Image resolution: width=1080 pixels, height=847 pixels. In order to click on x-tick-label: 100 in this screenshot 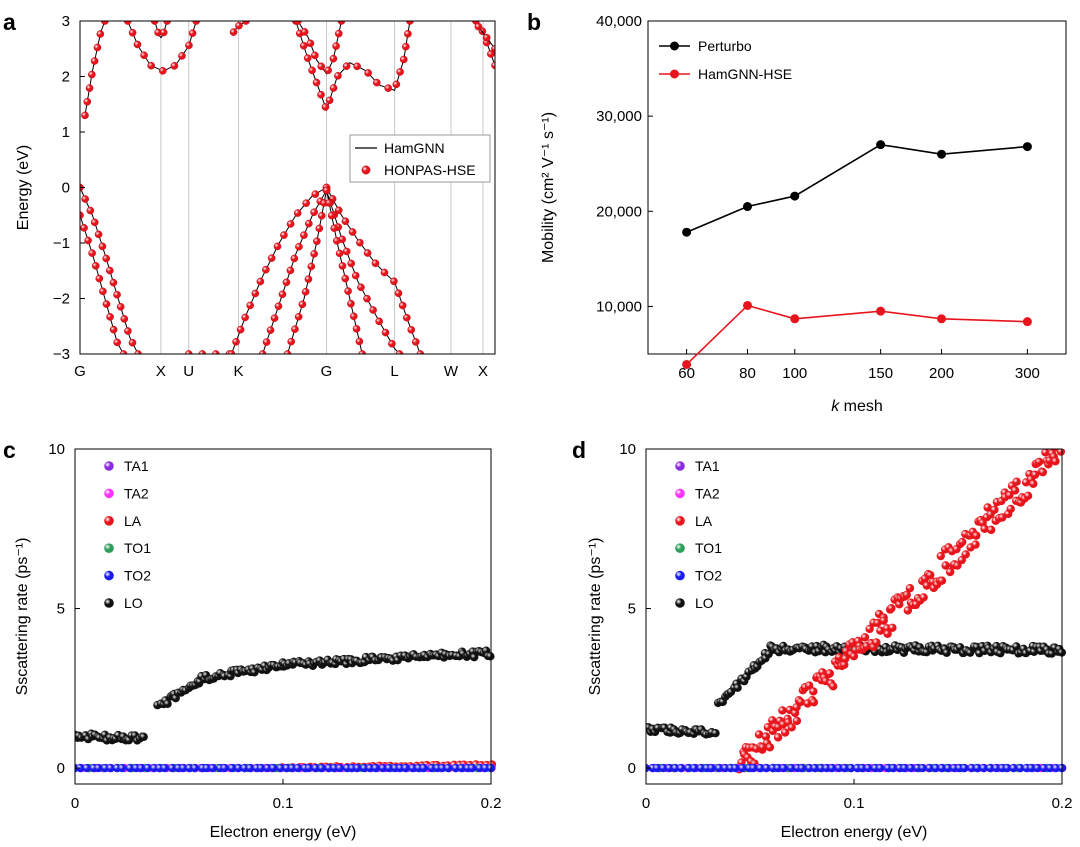, I will do `click(794, 373)`.